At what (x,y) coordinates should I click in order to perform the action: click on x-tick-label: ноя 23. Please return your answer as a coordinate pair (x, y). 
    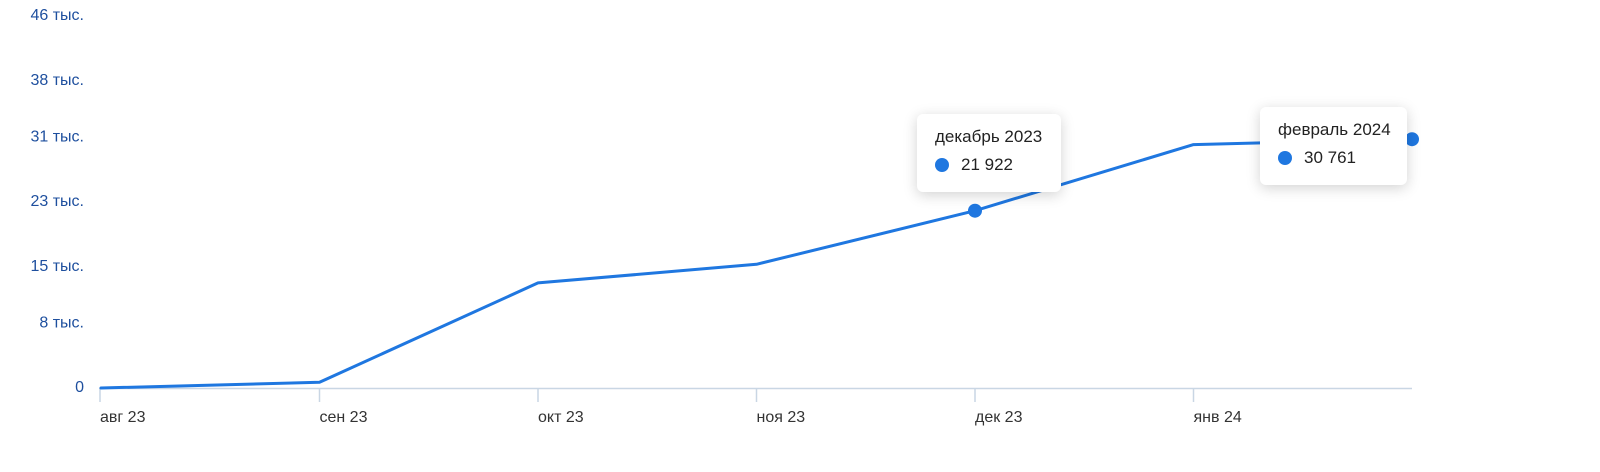
    Looking at the image, I should click on (781, 417).